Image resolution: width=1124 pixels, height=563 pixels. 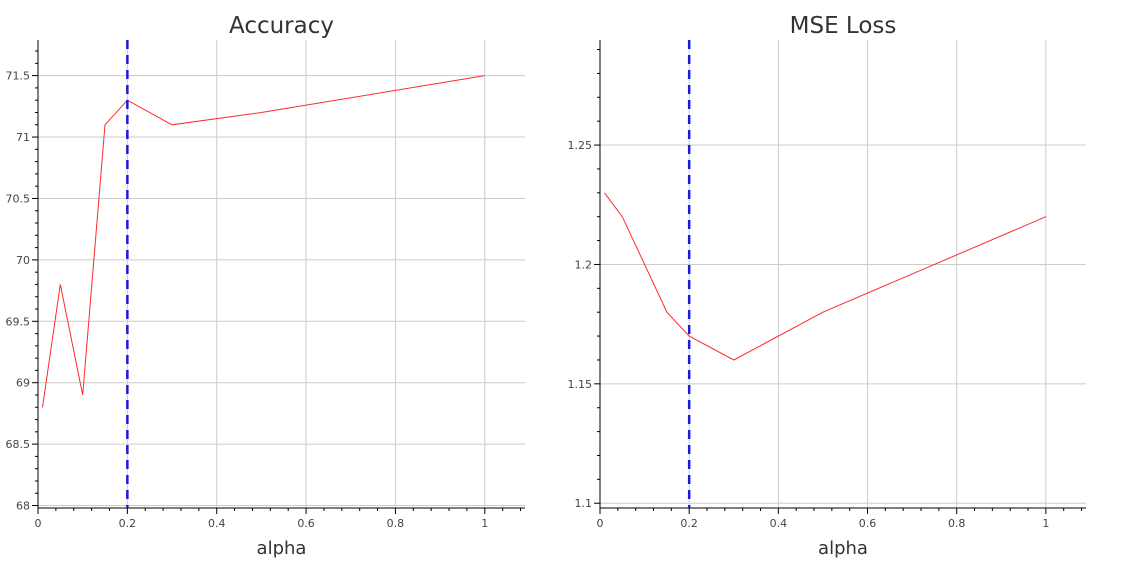 I want to click on y-tick-label: 1.1, so click(x=584, y=503).